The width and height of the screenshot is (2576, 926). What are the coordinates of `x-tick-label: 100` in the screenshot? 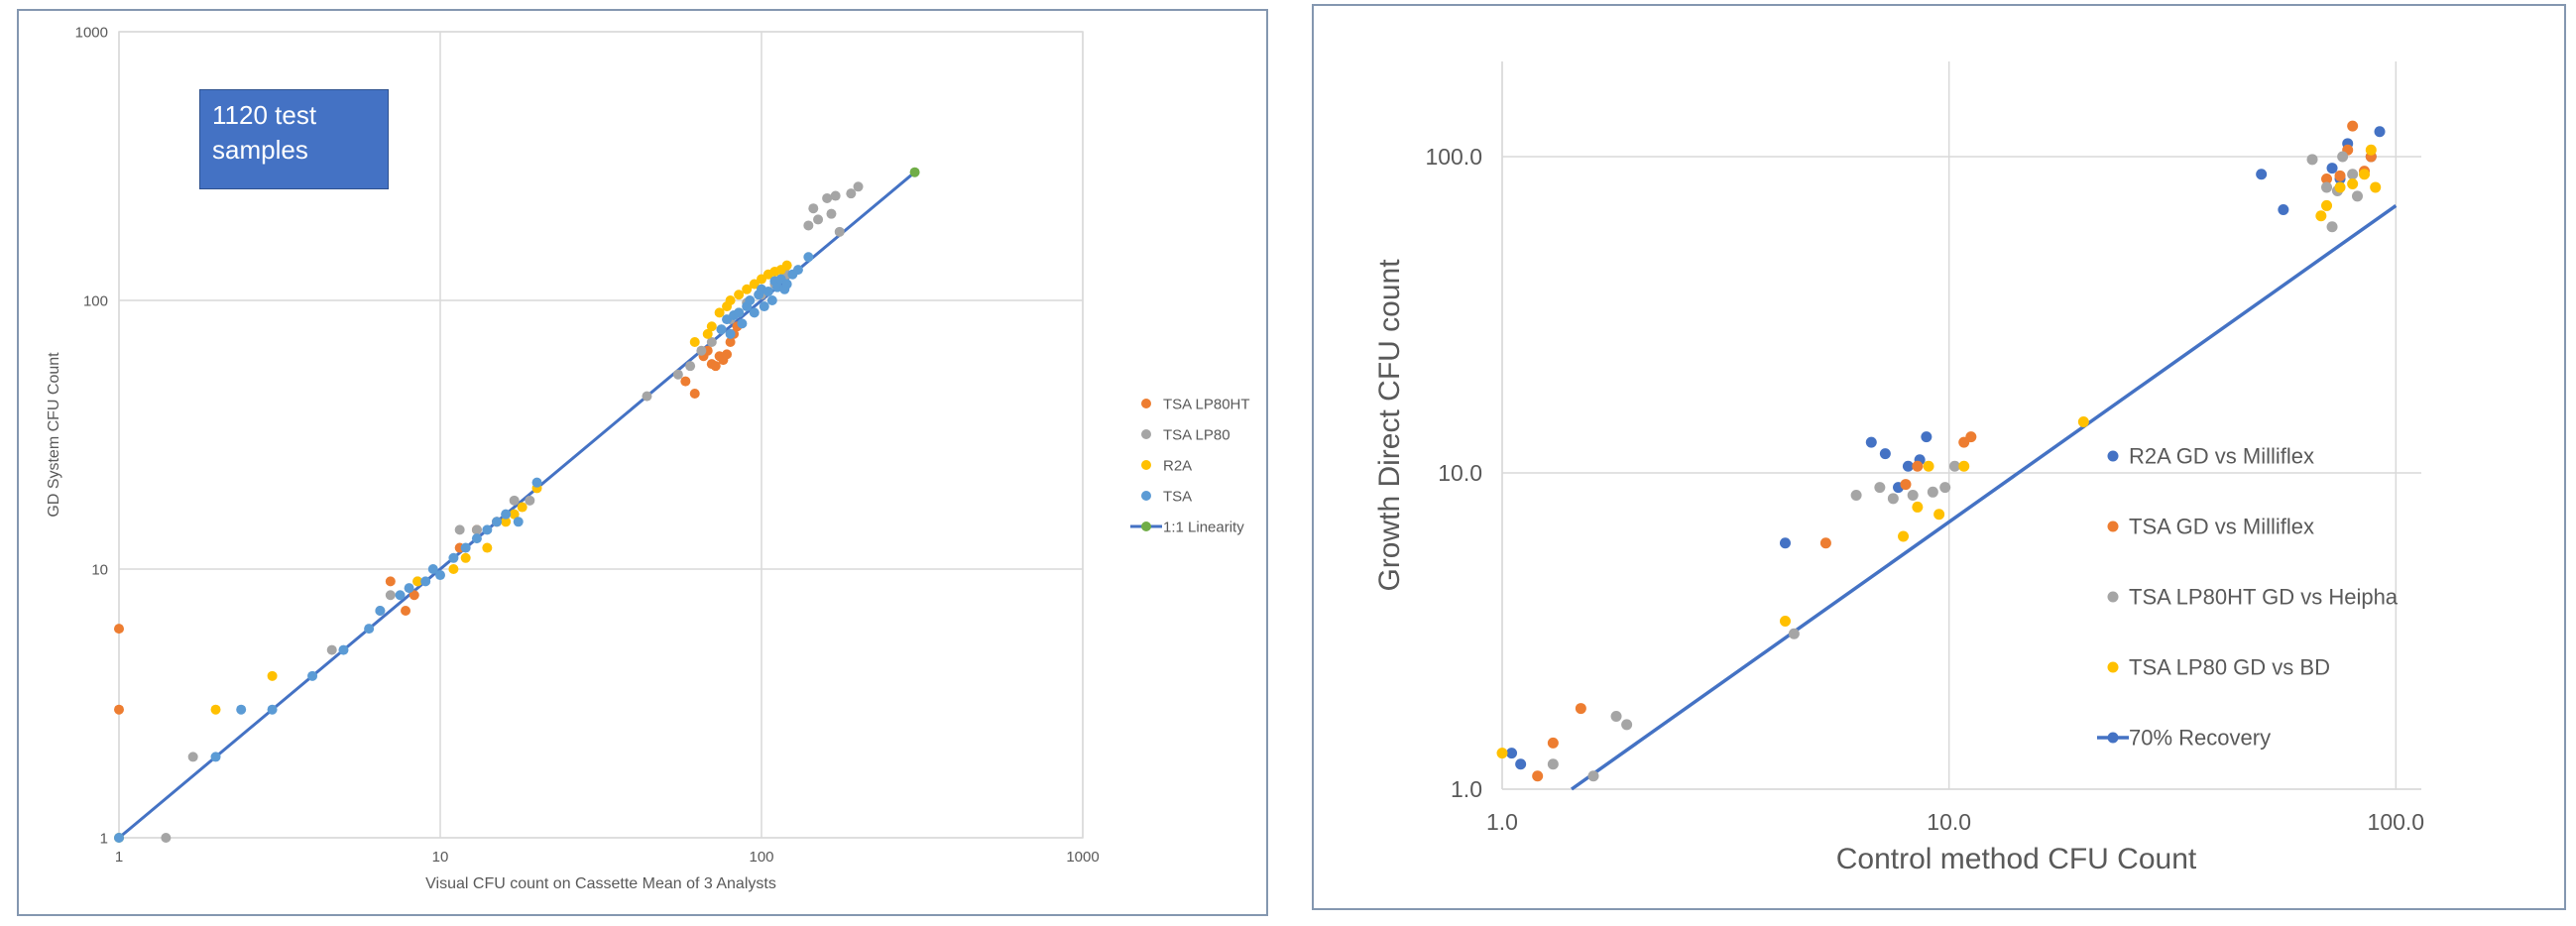 It's located at (761, 857).